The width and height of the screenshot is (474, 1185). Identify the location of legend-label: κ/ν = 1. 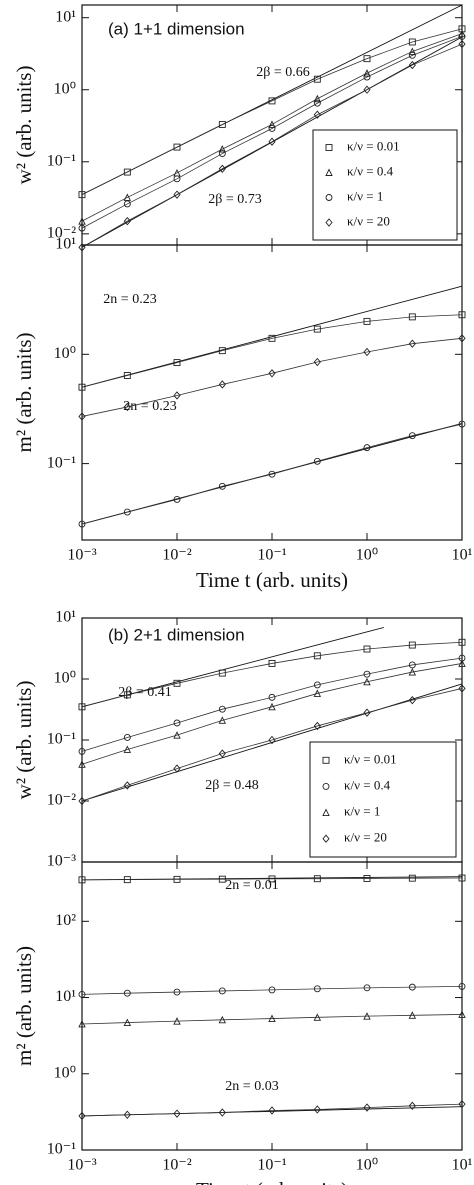
(362, 811).